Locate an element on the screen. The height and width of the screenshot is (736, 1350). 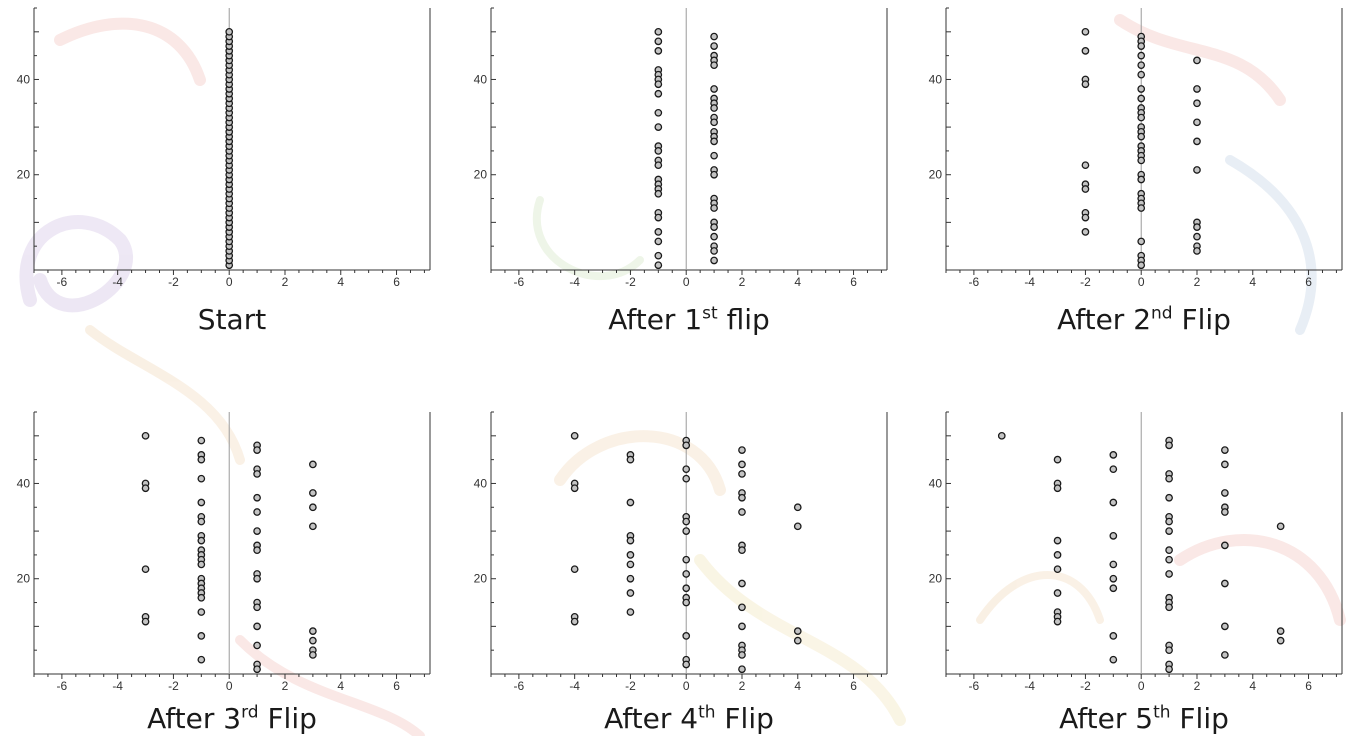
caption-after-1st-flip: After 1st flip is located at coordinates (689, 320).